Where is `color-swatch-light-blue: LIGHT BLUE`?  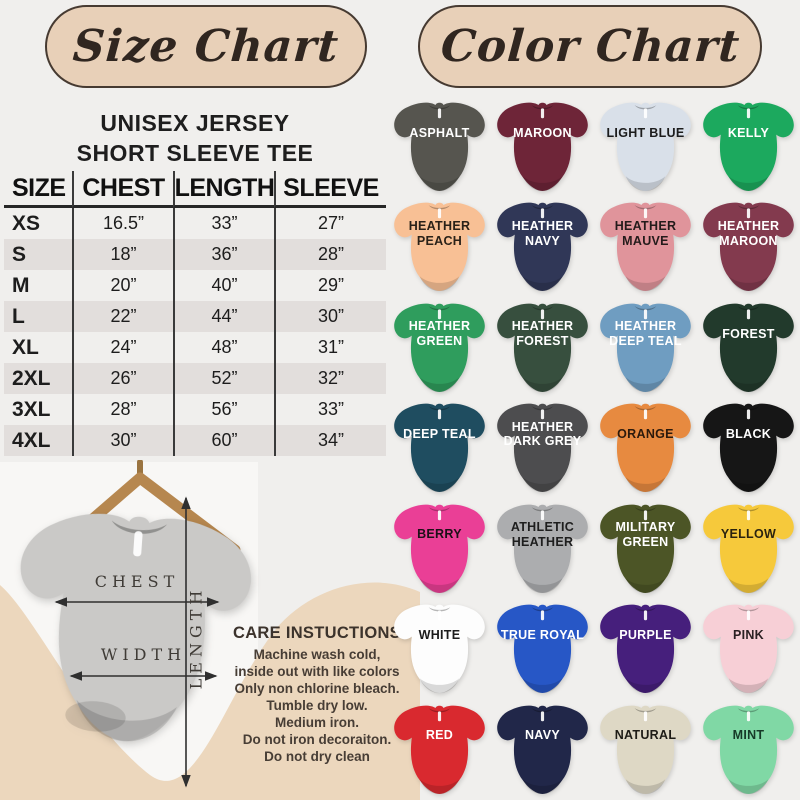
color-swatch-light-blue: LIGHT BLUE is located at coordinates (645, 147).